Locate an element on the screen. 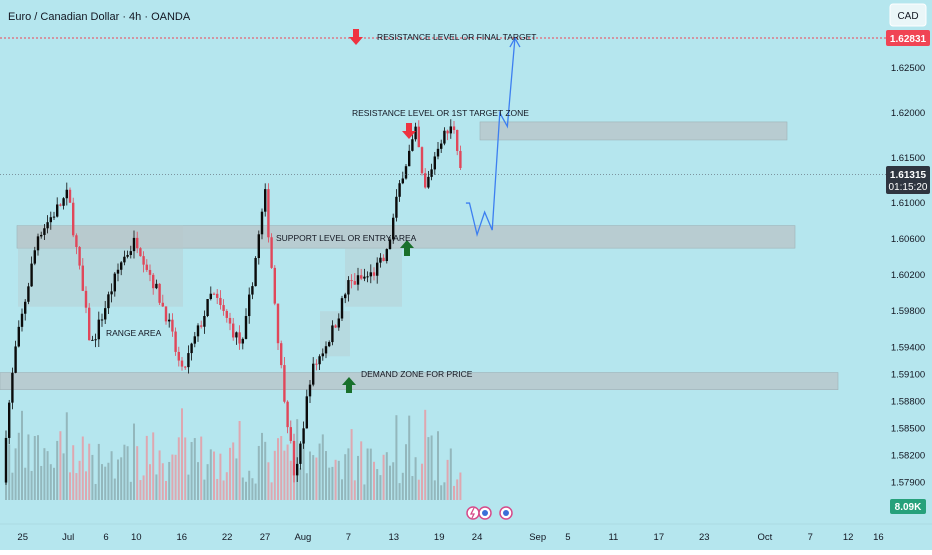  time-tick-label: 7 is located at coordinates (348, 537).